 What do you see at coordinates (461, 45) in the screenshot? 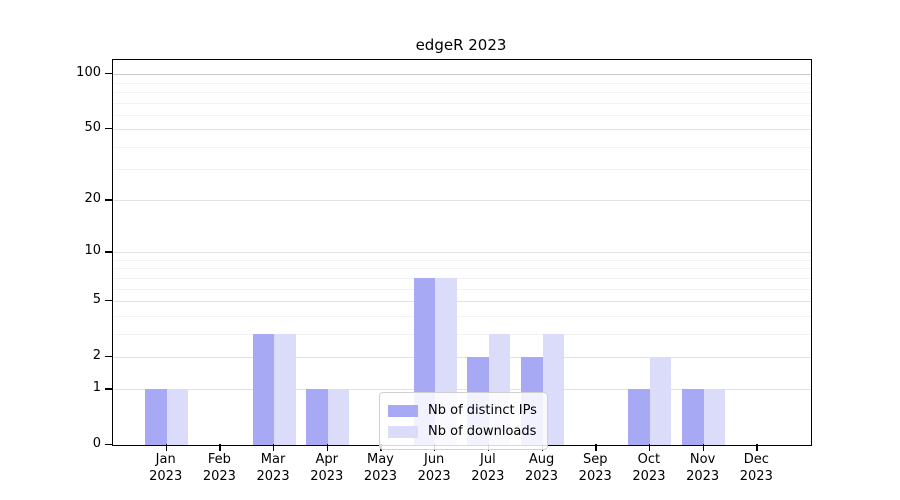
I see `chart-title: edgeR 2023` at bounding box center [461, 45].